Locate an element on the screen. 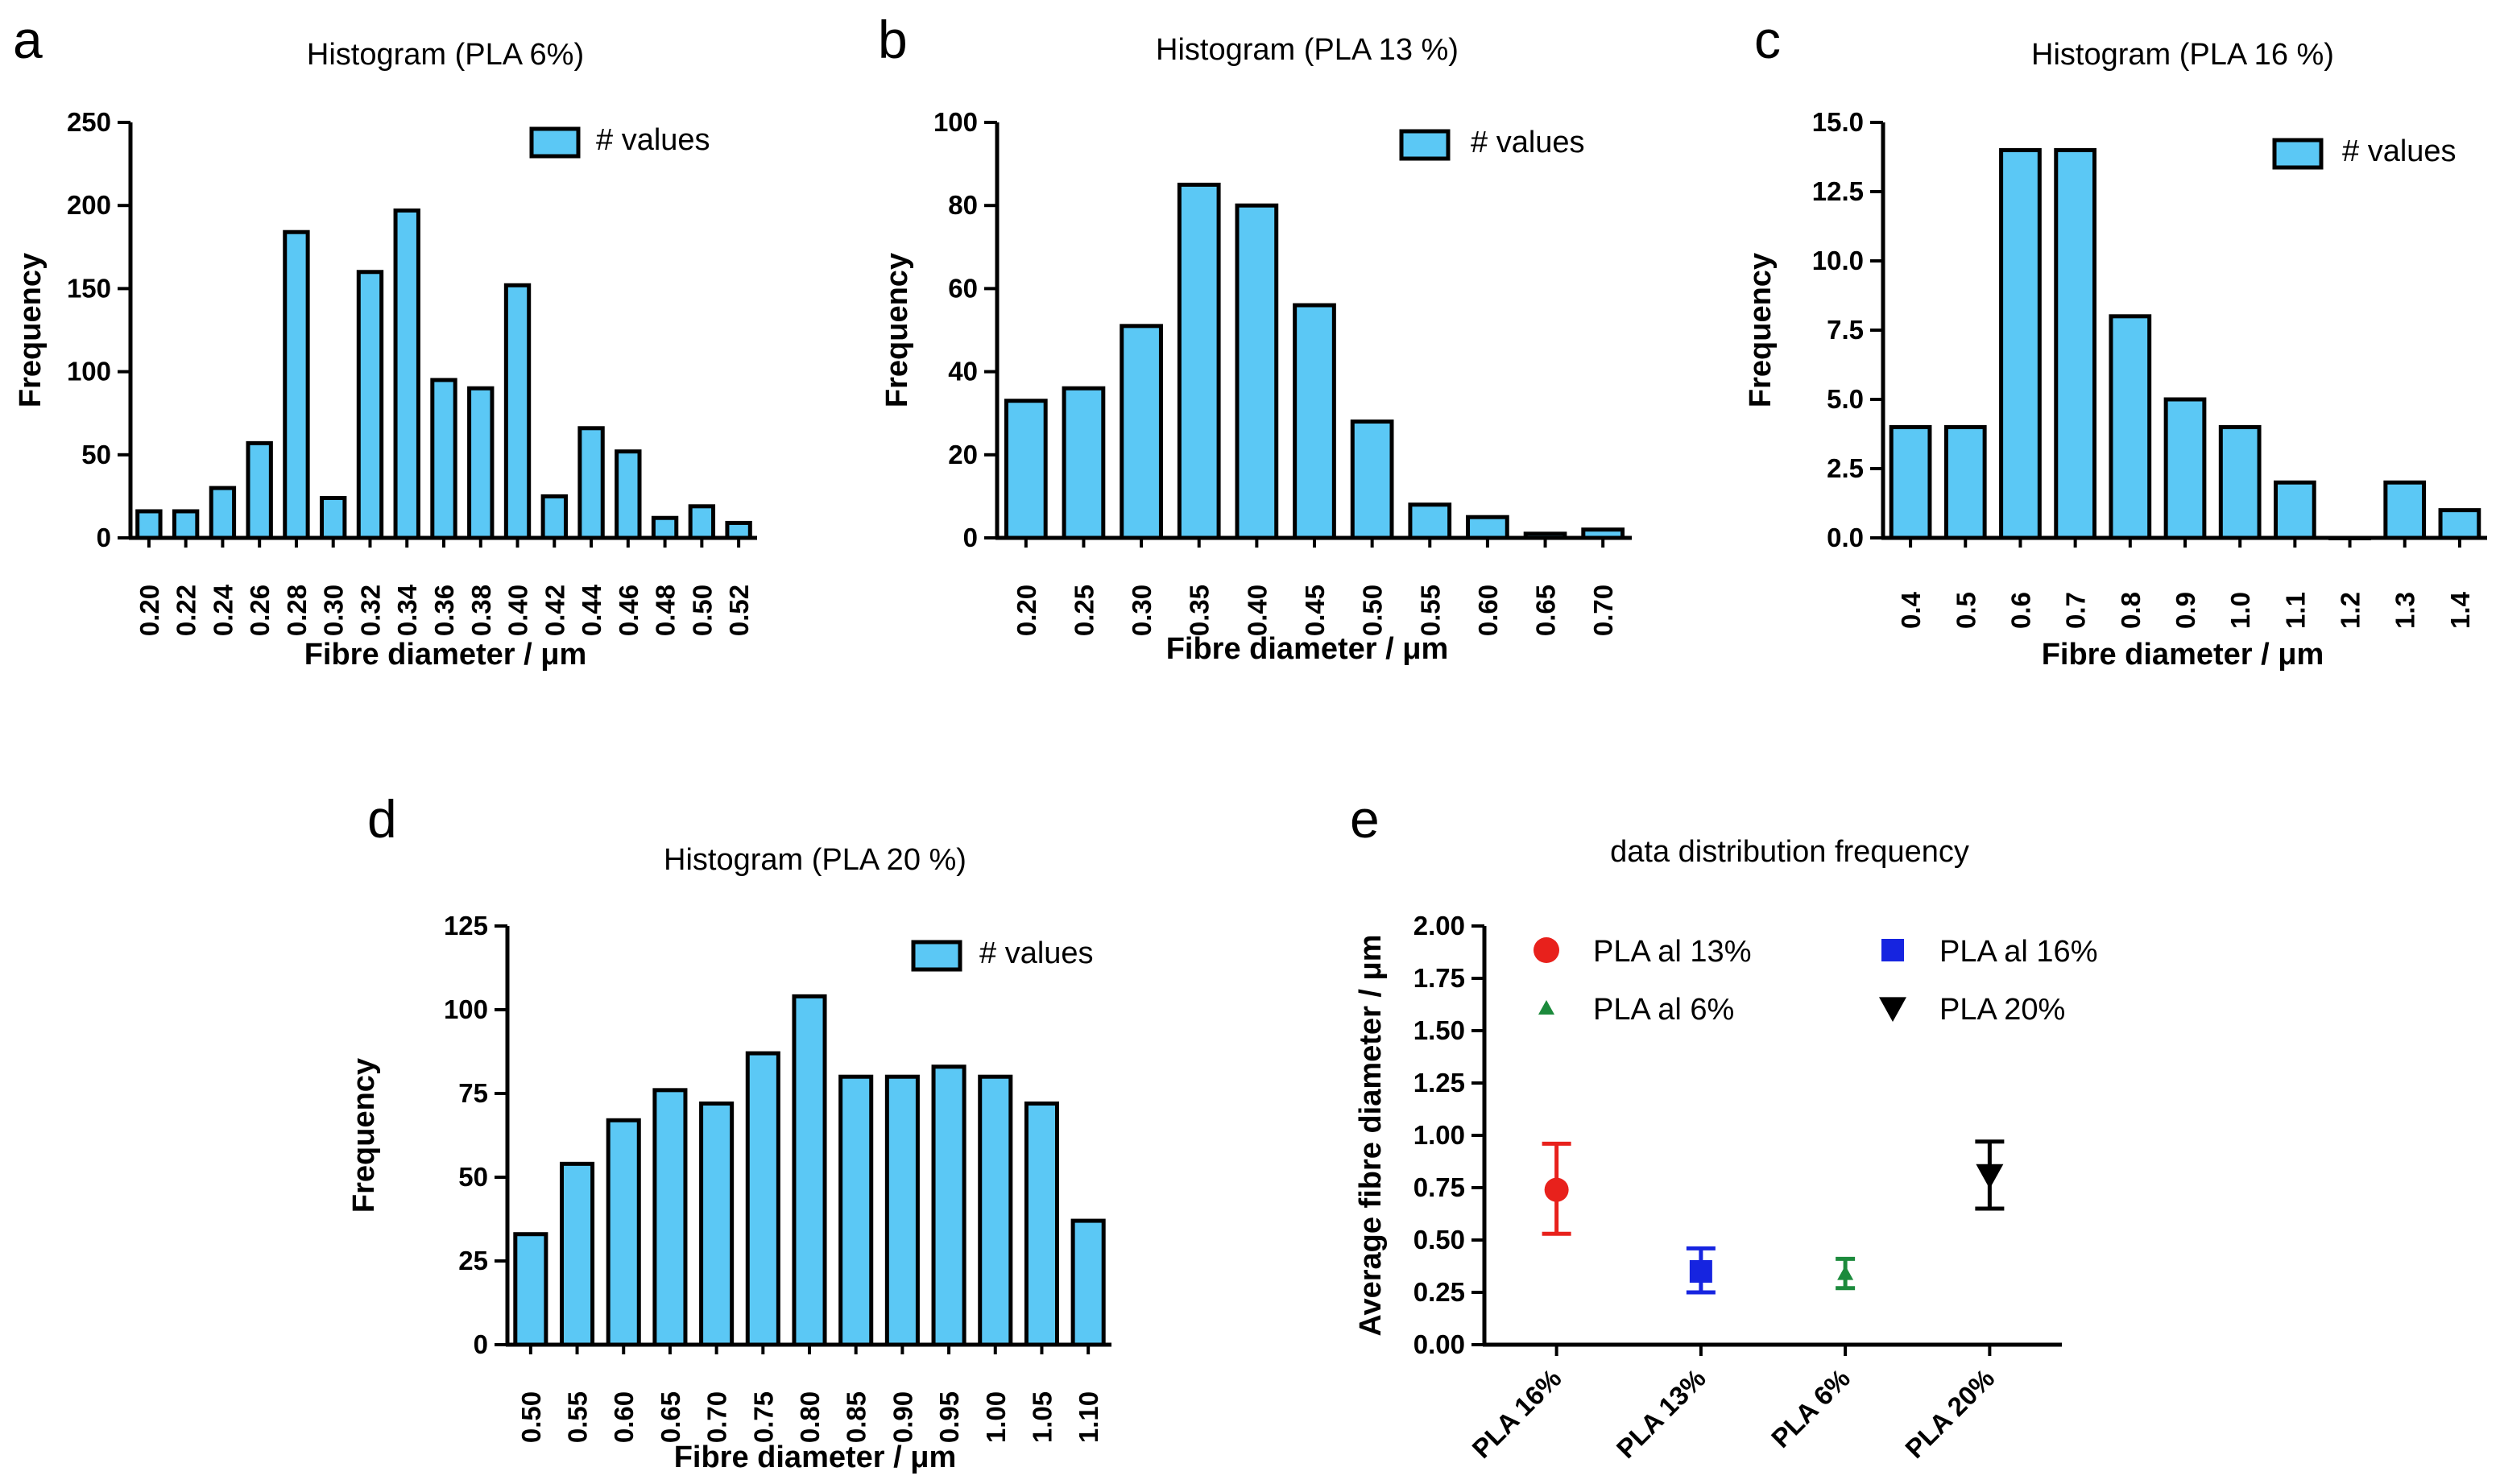 Image resolution: width=2500 pixels, height=1484 pixels. chart-title: Histogram (PLA 16 %) is located at coordinates (2182, 55).